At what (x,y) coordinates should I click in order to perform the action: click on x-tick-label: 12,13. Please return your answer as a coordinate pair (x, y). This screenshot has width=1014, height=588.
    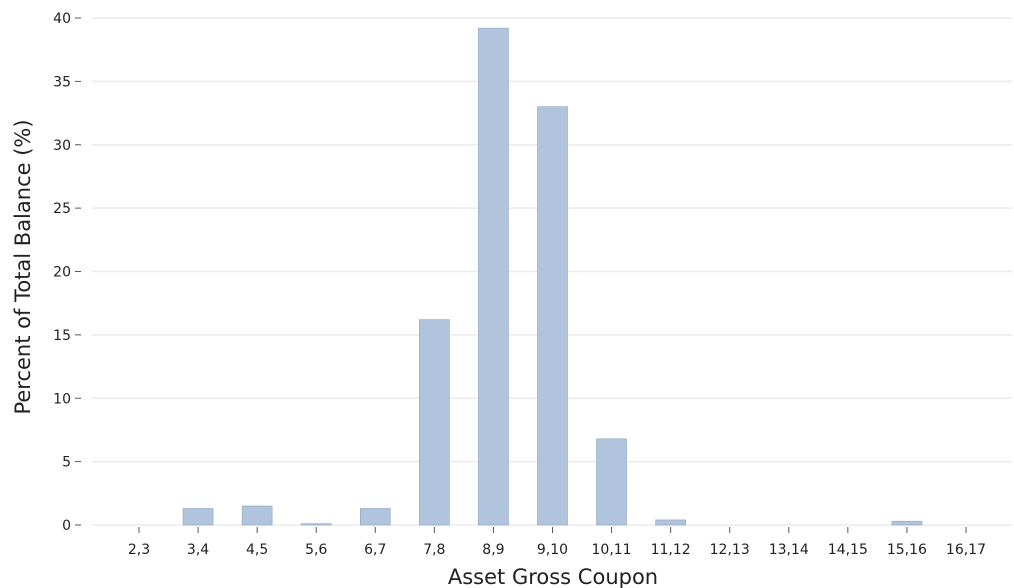
    Looking at the image, I should click on (730, 550).